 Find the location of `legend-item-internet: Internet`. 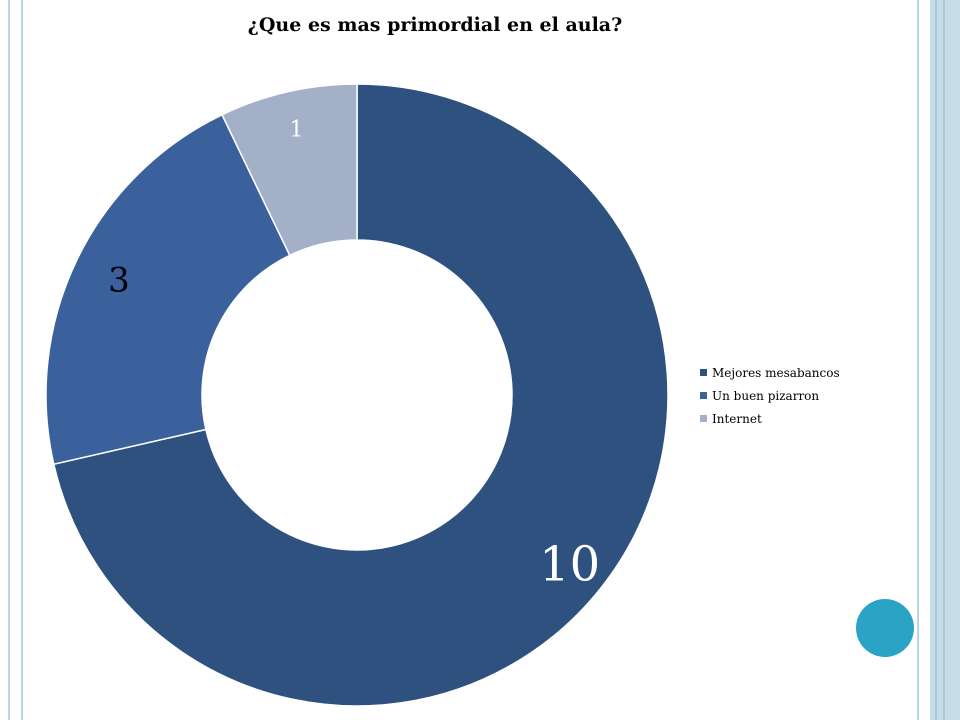

legend-item-internet: Internet is located at coordinates (770, 418).